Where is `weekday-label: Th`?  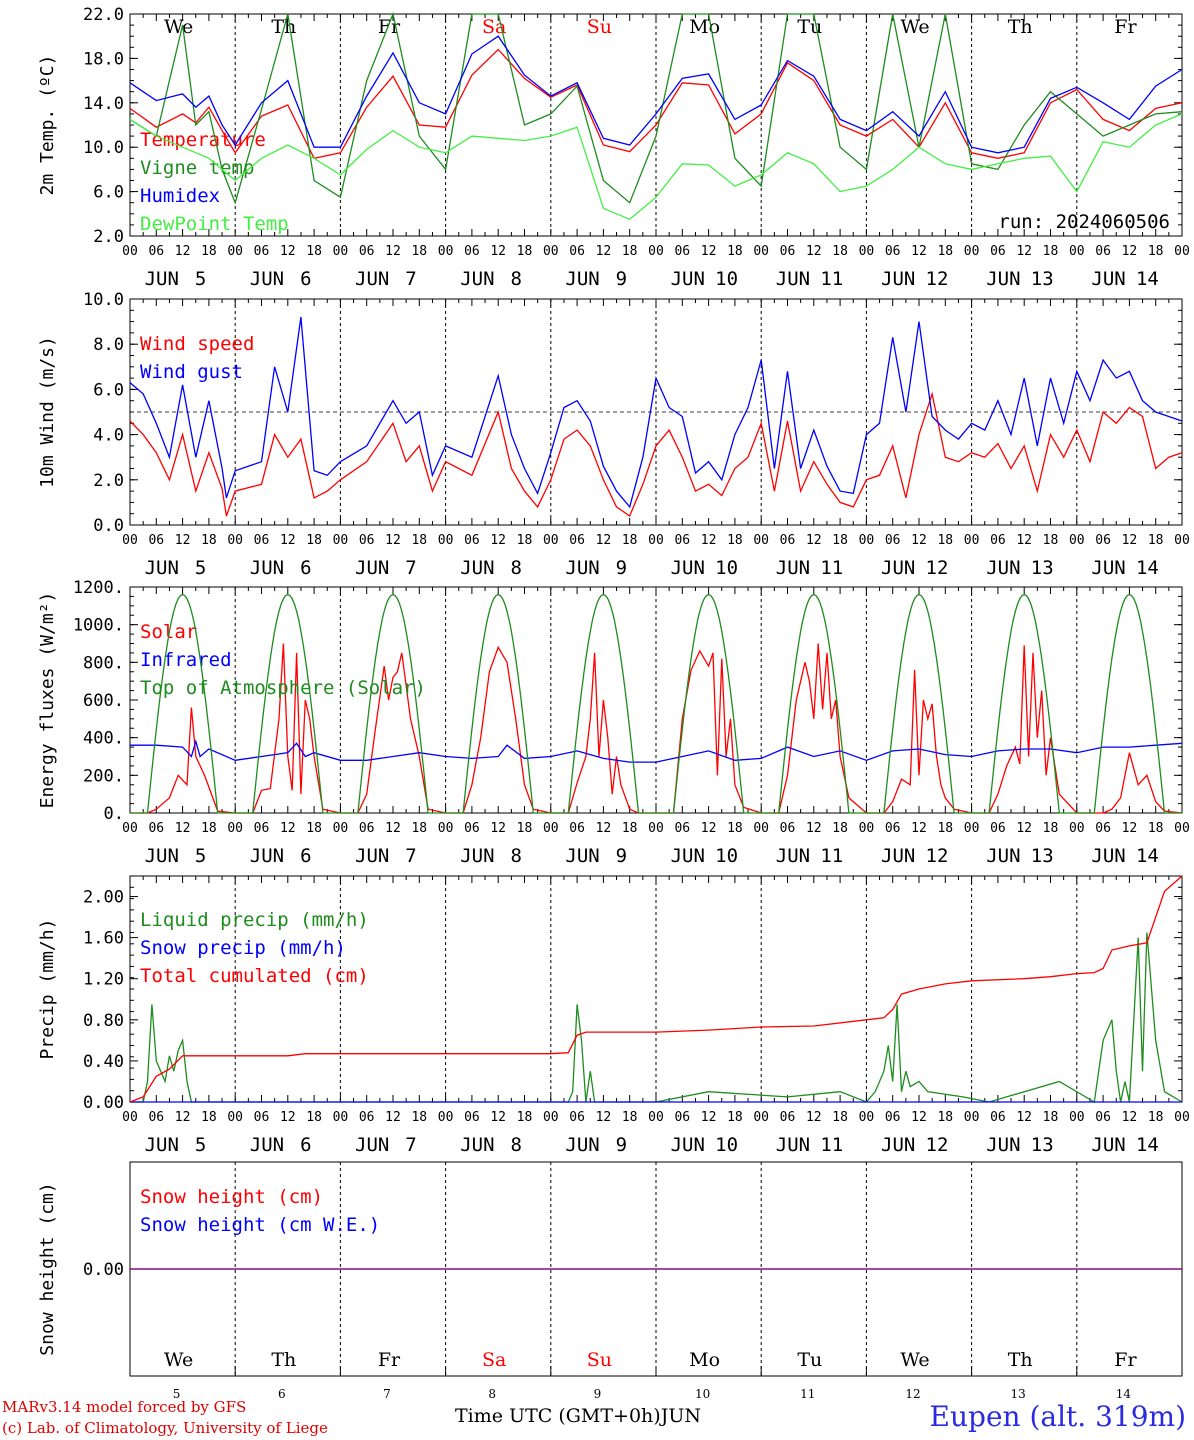 weekday-label: Th is located at coordinates (1020, 1360).